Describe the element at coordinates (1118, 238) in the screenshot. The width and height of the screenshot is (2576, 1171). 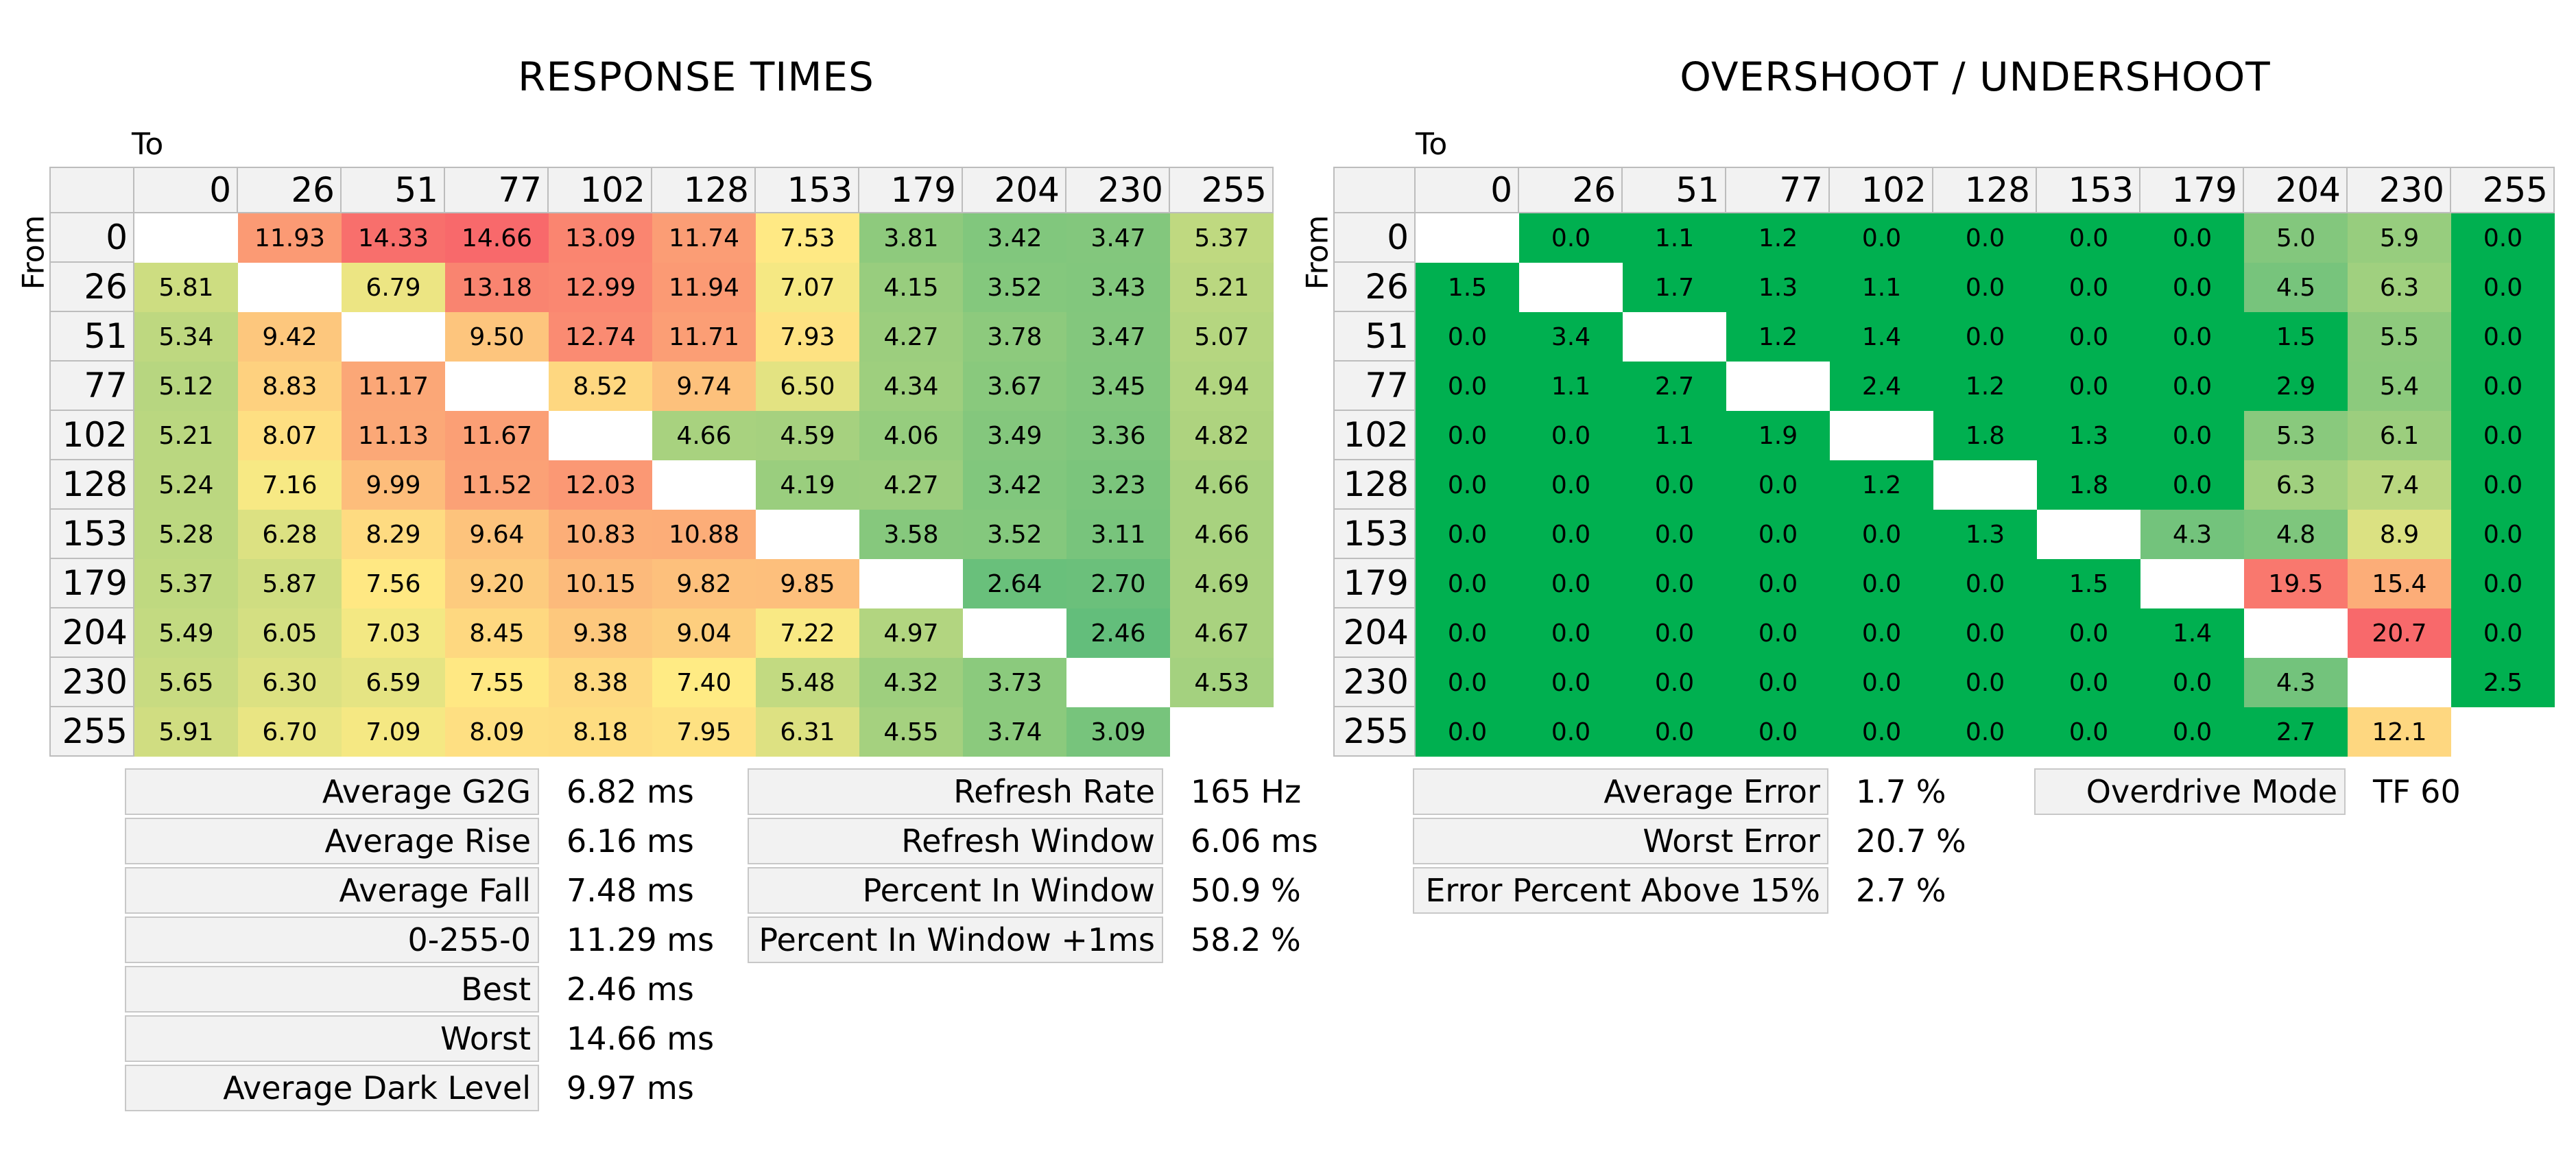
I see `response-cell: 3.47` at that location.